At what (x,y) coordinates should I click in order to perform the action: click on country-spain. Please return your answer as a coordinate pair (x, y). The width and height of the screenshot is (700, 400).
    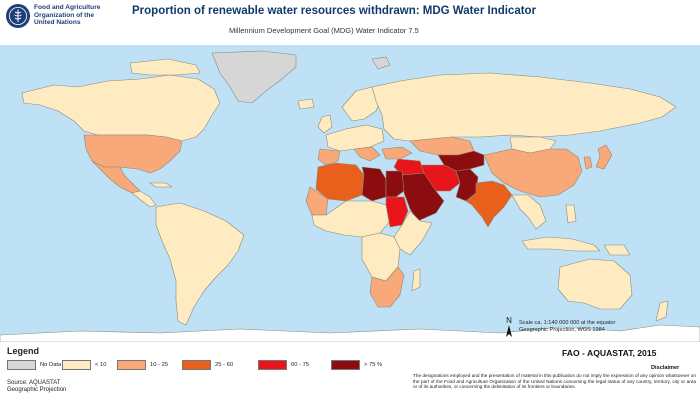
    Looking at the image, I should click on (329, 157).